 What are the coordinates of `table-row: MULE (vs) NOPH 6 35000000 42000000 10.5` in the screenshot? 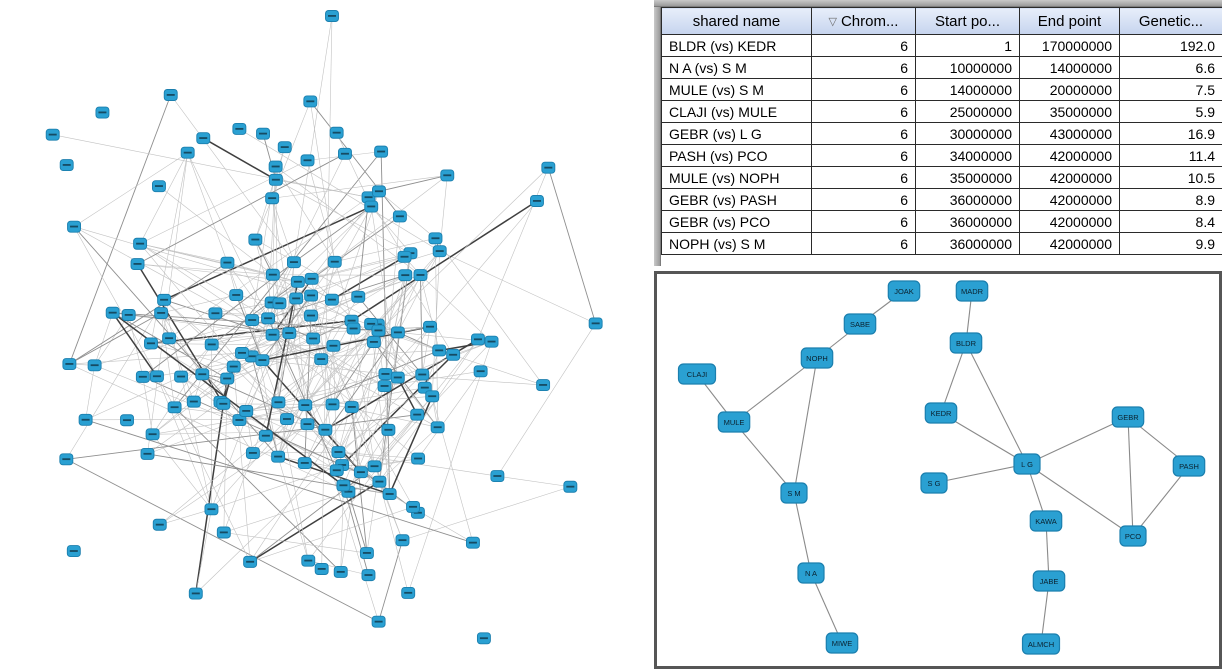 It's located at (941, 177).